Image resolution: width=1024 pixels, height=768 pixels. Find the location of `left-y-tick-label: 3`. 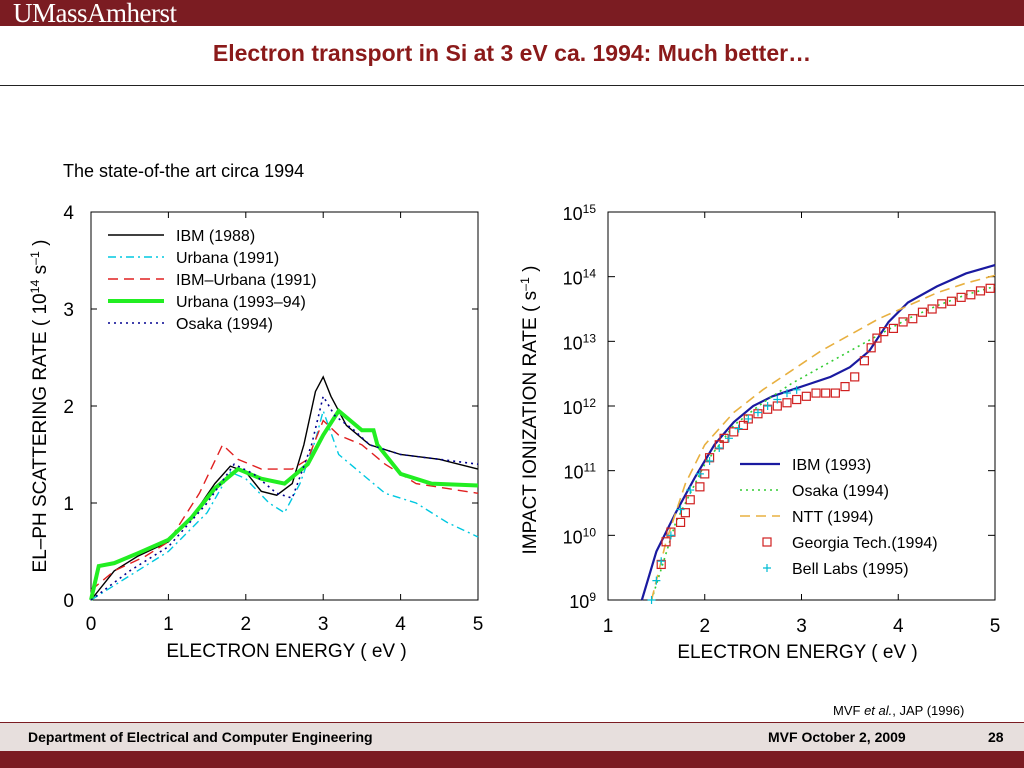

left-y-tick-label: 3 is located at coordinates (68, 310).